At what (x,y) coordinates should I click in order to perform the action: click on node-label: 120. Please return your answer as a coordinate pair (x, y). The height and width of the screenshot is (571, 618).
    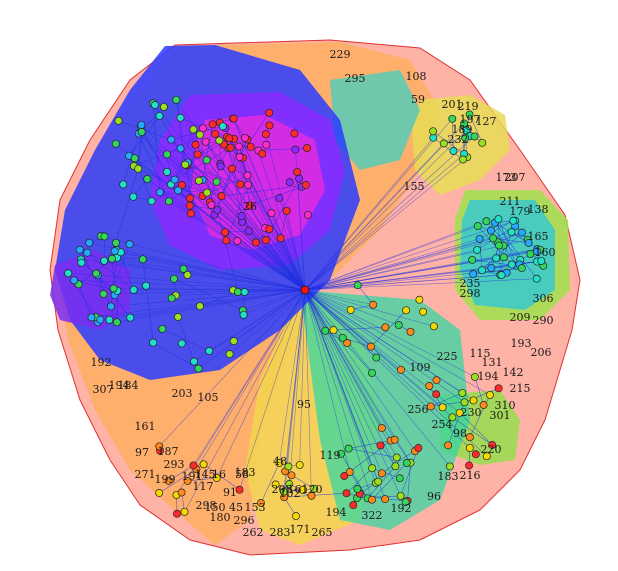
    Looking at the image, I should click on (312, 489).